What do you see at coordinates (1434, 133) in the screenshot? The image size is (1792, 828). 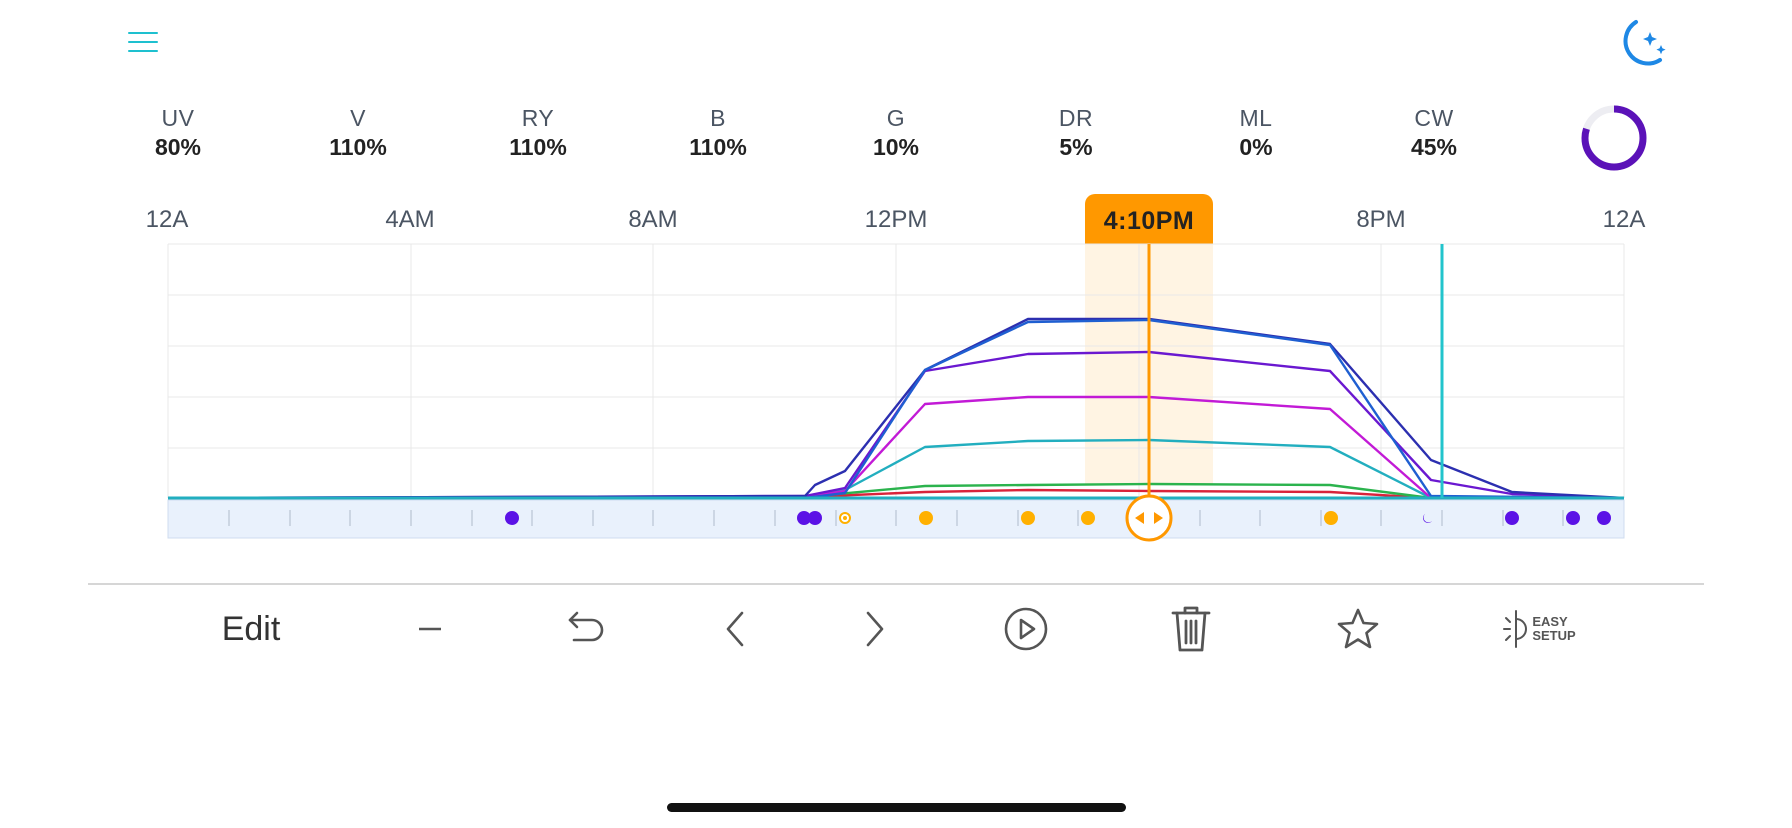 I see `channel-cw: CW 45%` at bounding box center [1434, 133].